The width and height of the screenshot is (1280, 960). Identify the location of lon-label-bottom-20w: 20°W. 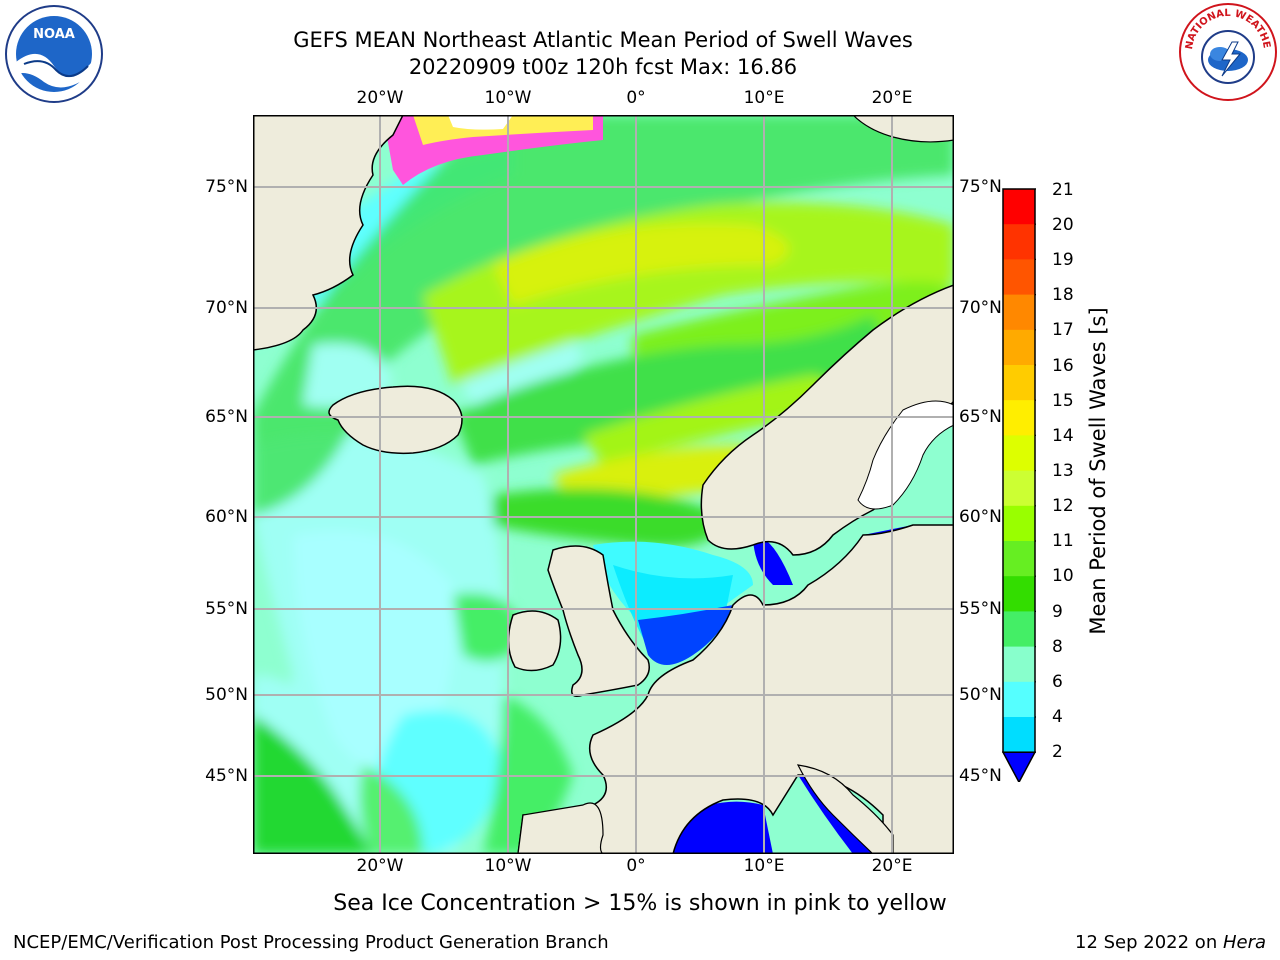
(380, 866).